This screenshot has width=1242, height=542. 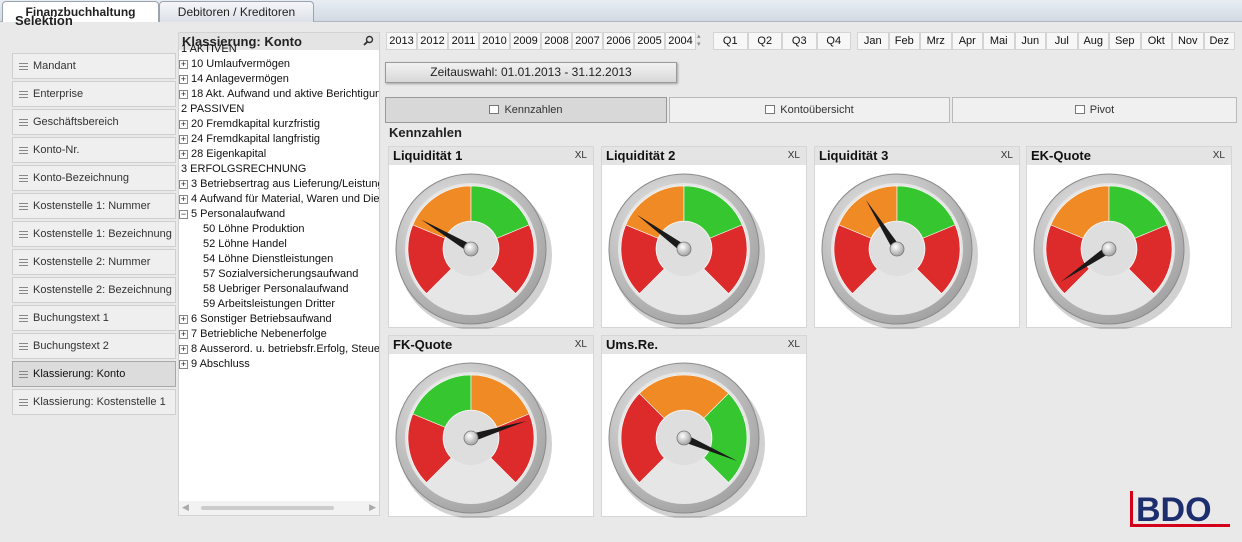 I want to click on year-cell: 2004, so click(x=680, y=41).